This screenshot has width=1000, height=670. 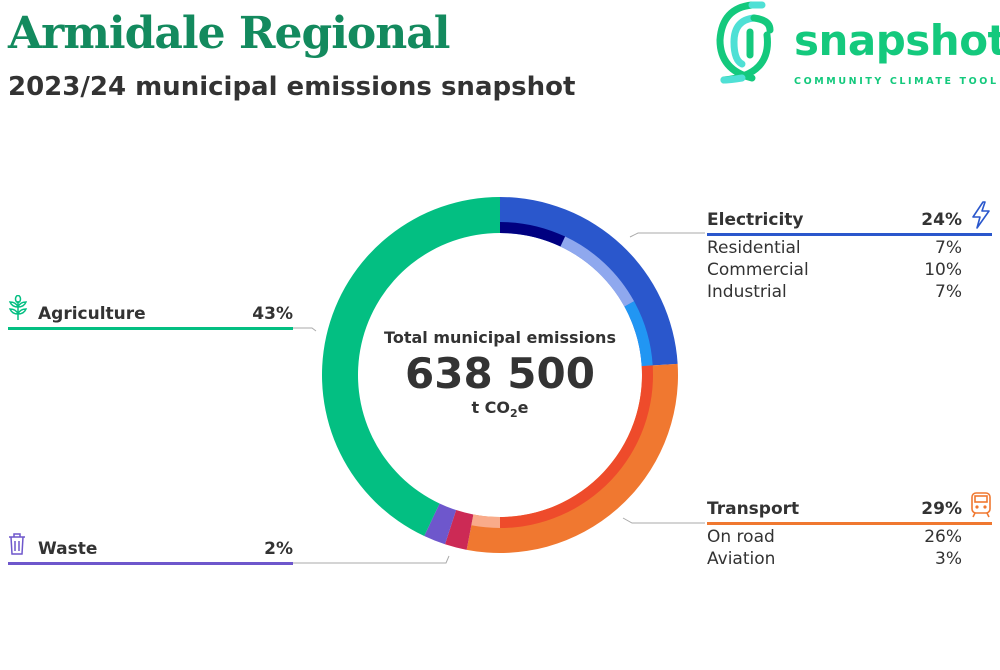 I want to click on electricity-label: Electricity, so click(x=755, y=220).